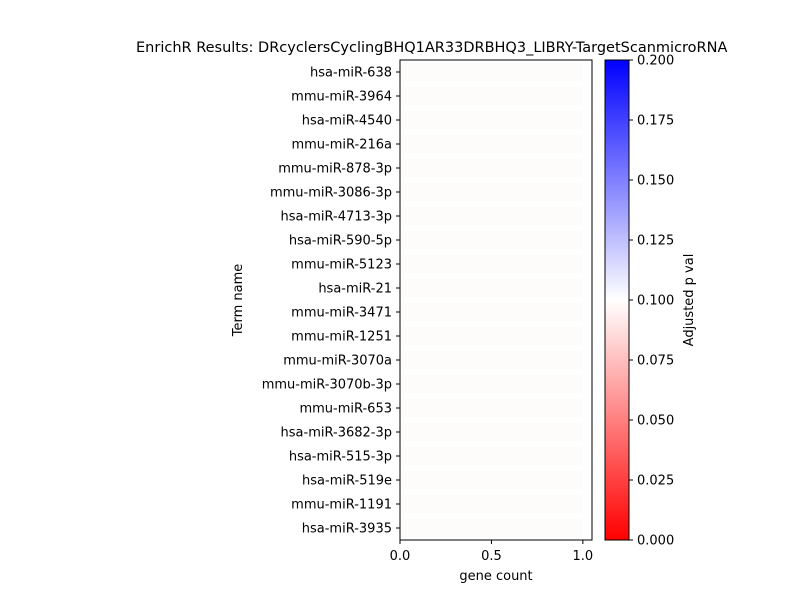  Describe the element at coordinates (341, 145) in the screenshot. I see `y-tick-label: mmu-miR-216a` at that location.